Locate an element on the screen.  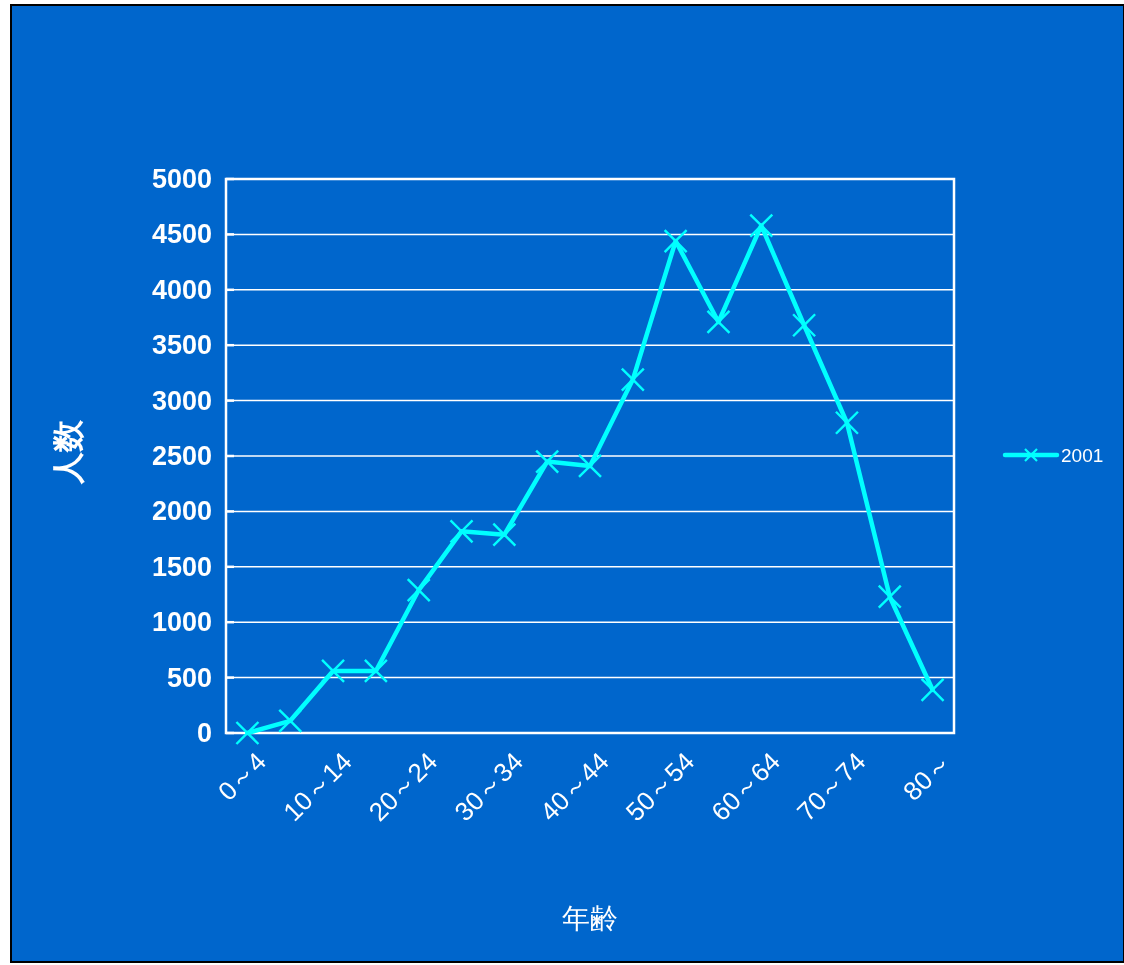
y-tick-label: 1000 is located at coordinates (181, 622).